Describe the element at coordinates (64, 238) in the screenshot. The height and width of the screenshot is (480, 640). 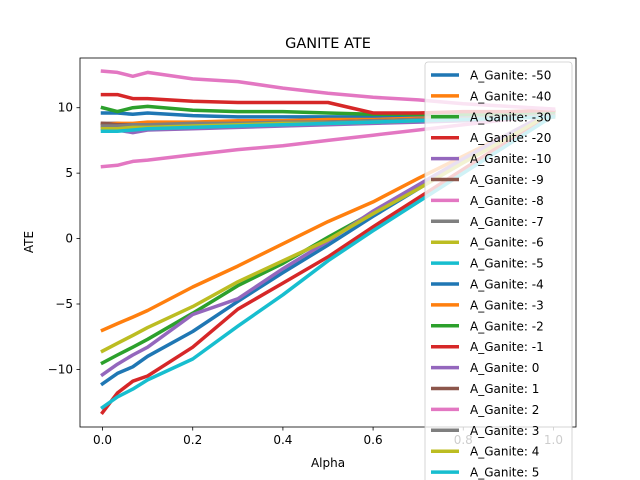
I see `y-axis-ticks: −10 −5 0 5 10` at that location.